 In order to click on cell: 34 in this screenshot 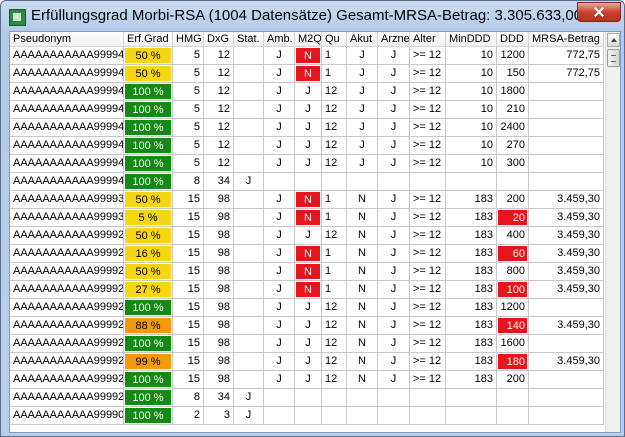, I will do `click(219, 398)`.